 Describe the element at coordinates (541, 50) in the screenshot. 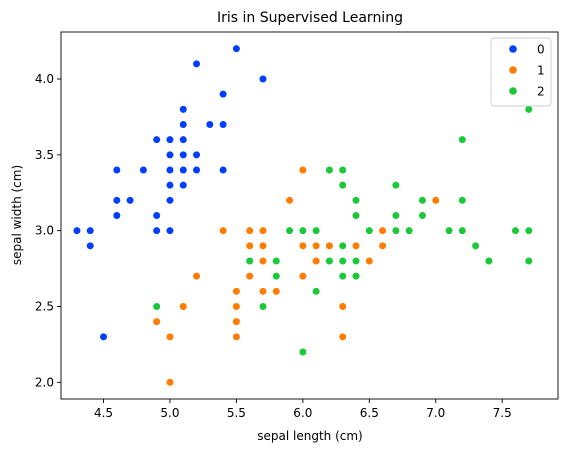

I see `legend-label-0: 0` at that location.